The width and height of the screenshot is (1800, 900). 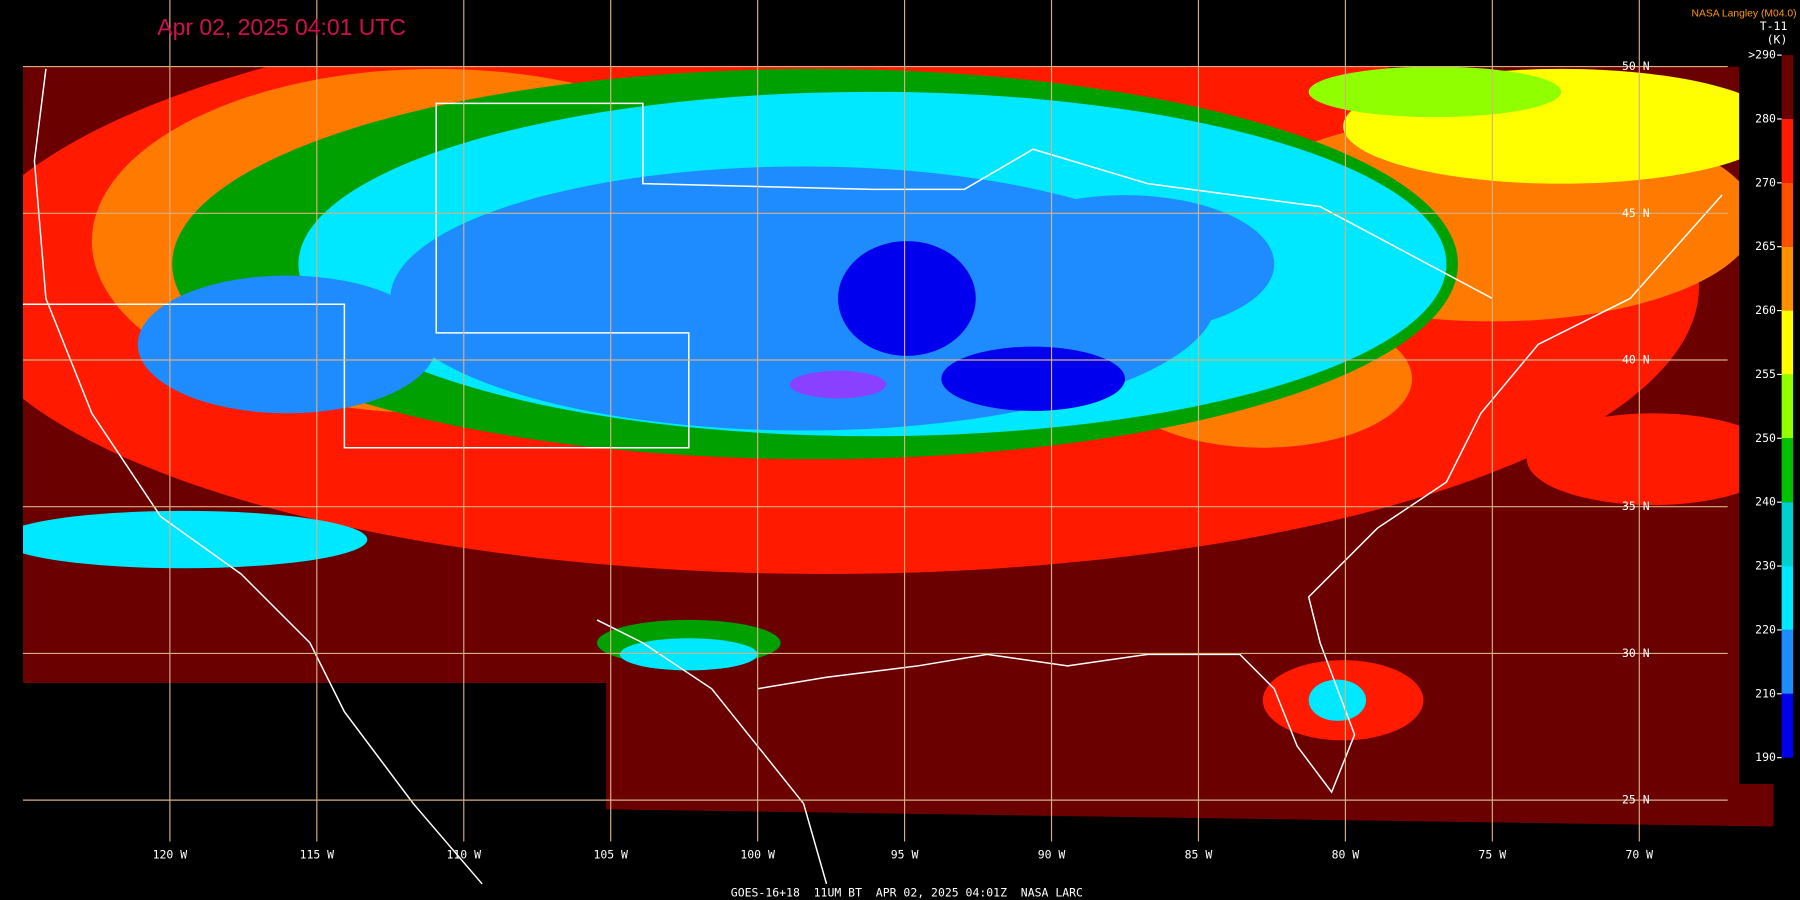 I want to click on mexico-coast, so click(x=712, y=752).